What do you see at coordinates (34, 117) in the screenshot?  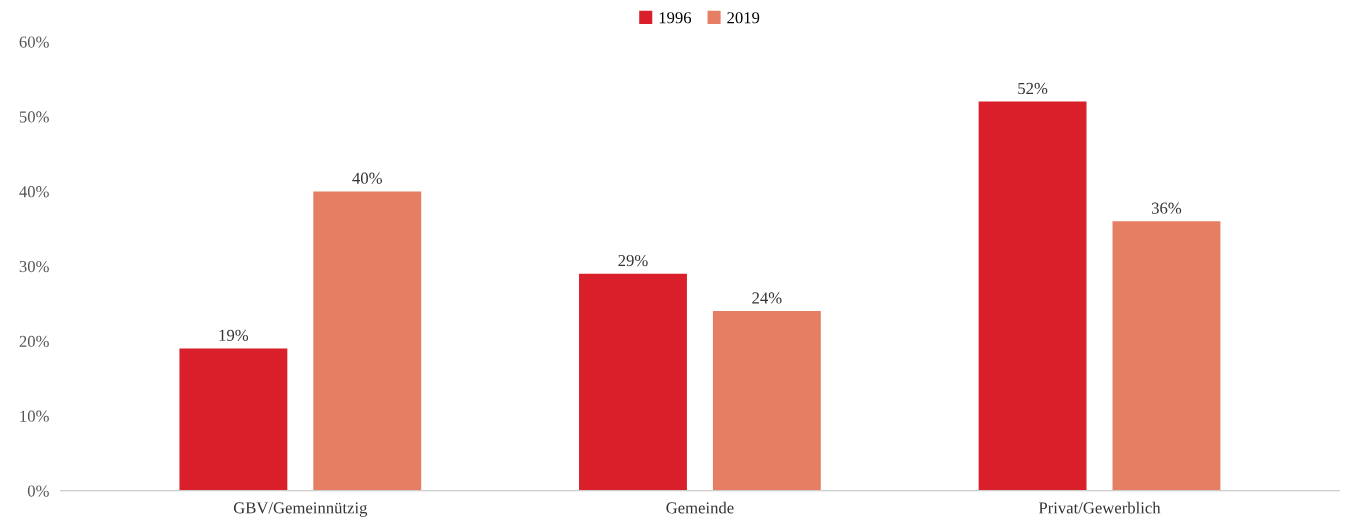 I see `y-tick-label: 50%` at bounding box center [34, 117].